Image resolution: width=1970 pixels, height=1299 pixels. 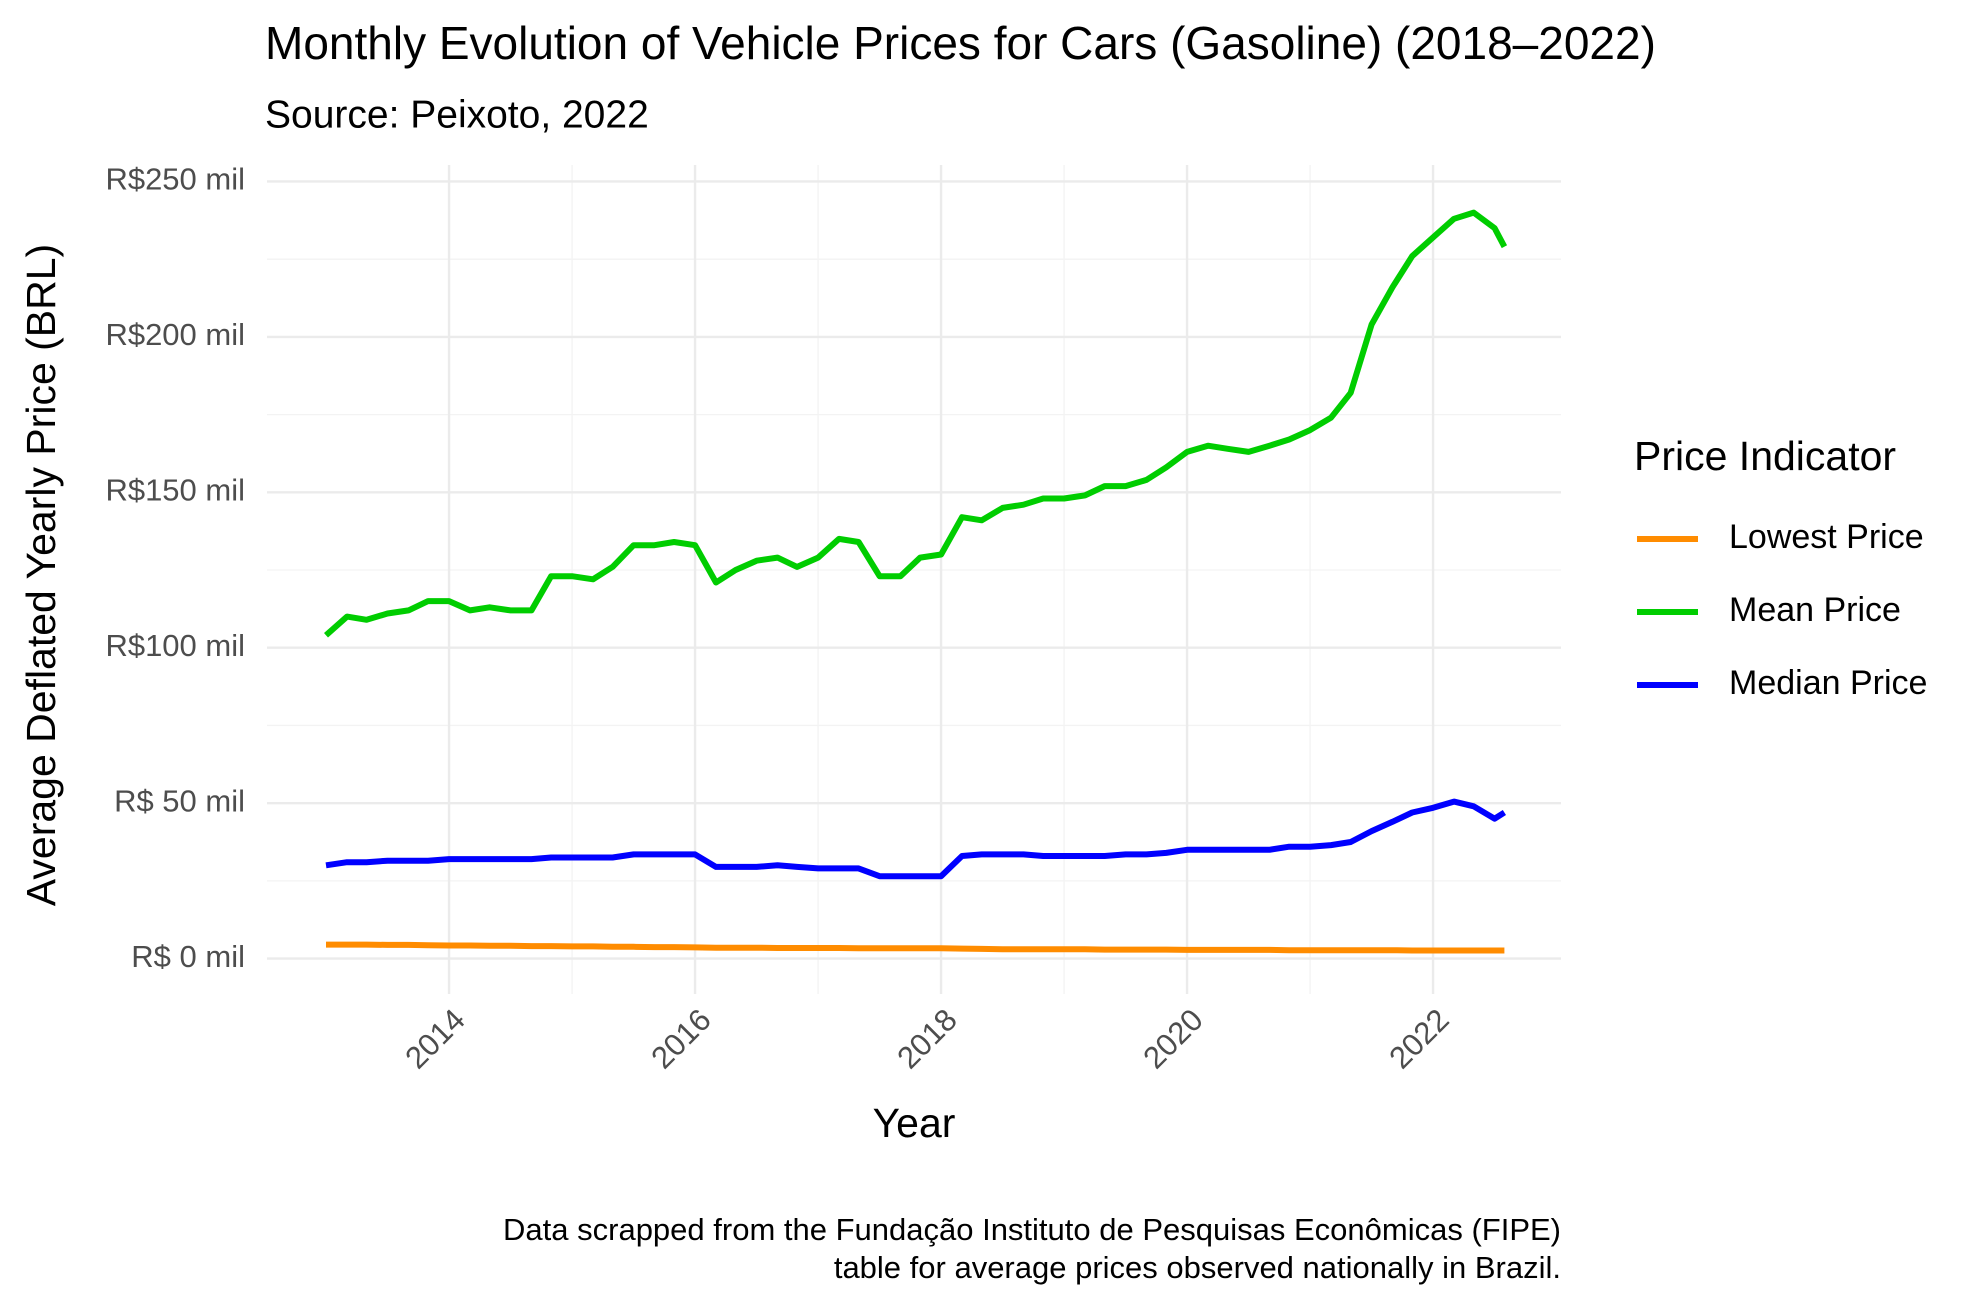 What do you see at coordinates (1815, 610) in the screenshot?
I see `legend-label: Mean Price` at bounding box center [1815, 610].